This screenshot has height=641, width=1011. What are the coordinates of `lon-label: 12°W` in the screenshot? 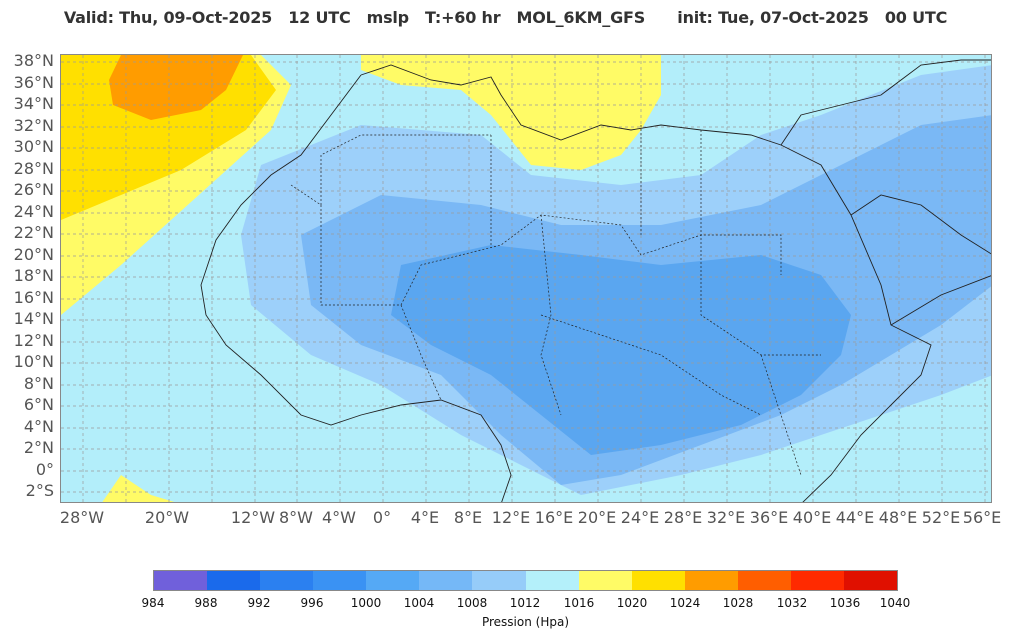 It's located at (253, 517).